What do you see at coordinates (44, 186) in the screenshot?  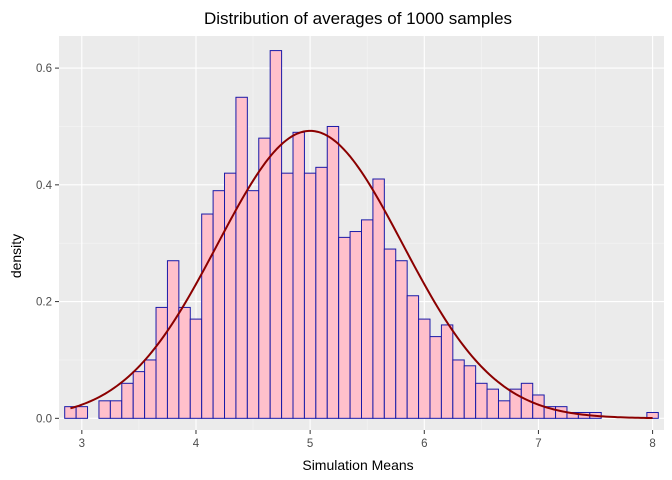 I see `y-tick-label: 0.4` at bounding box center [44, 186].